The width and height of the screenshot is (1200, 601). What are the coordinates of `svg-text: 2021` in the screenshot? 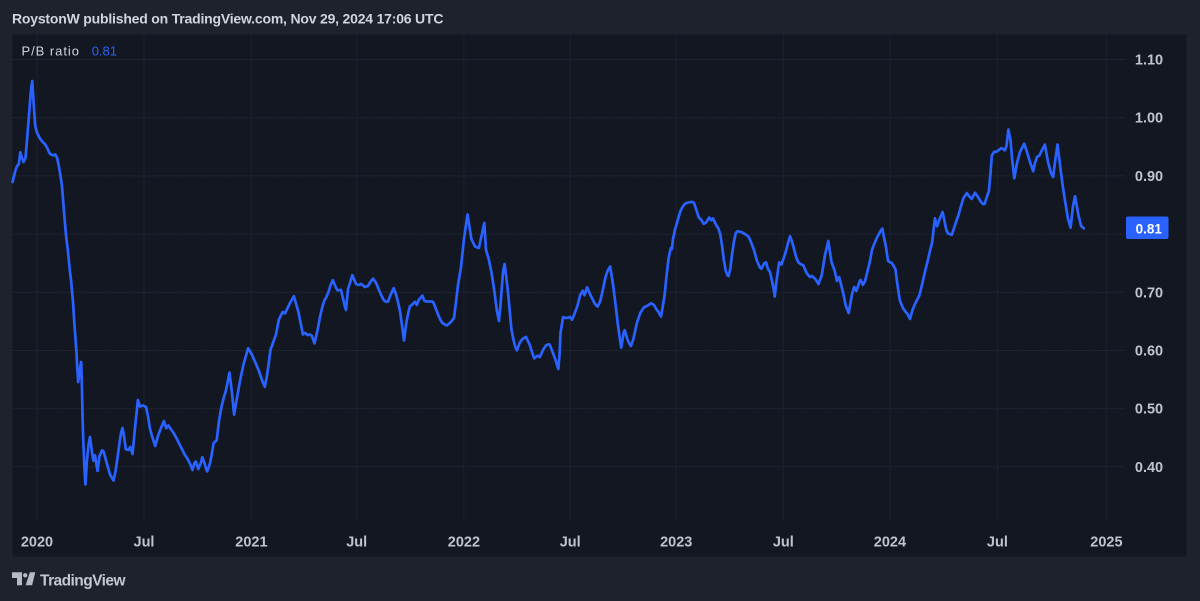 It's located at (251, 543).